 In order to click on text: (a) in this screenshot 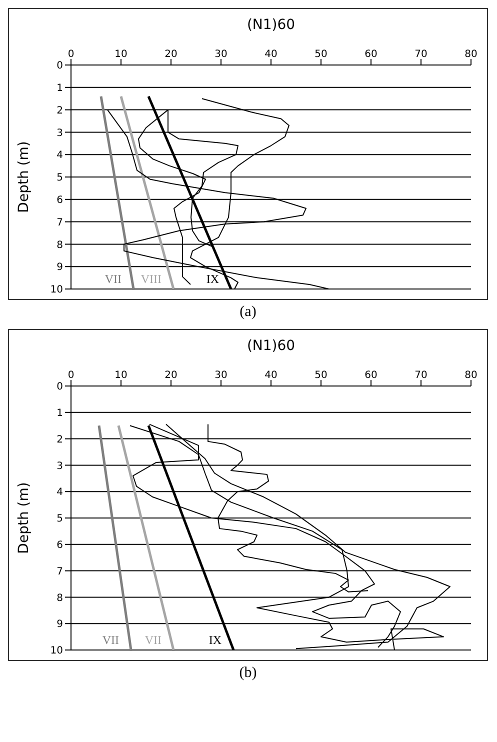, I will do `click(248, 312)`.